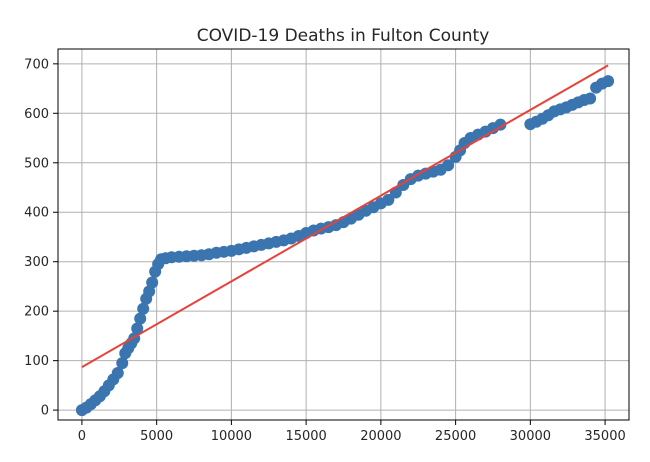  What do you see at coordinates (156, 436) in the screenshot?
I see `x-tick-label: 5000` at bounding box center [156, 436].